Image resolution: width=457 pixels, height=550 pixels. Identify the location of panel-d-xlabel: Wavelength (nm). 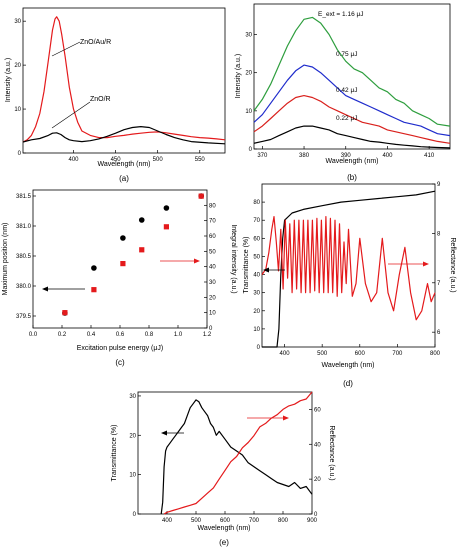
(347, 365).